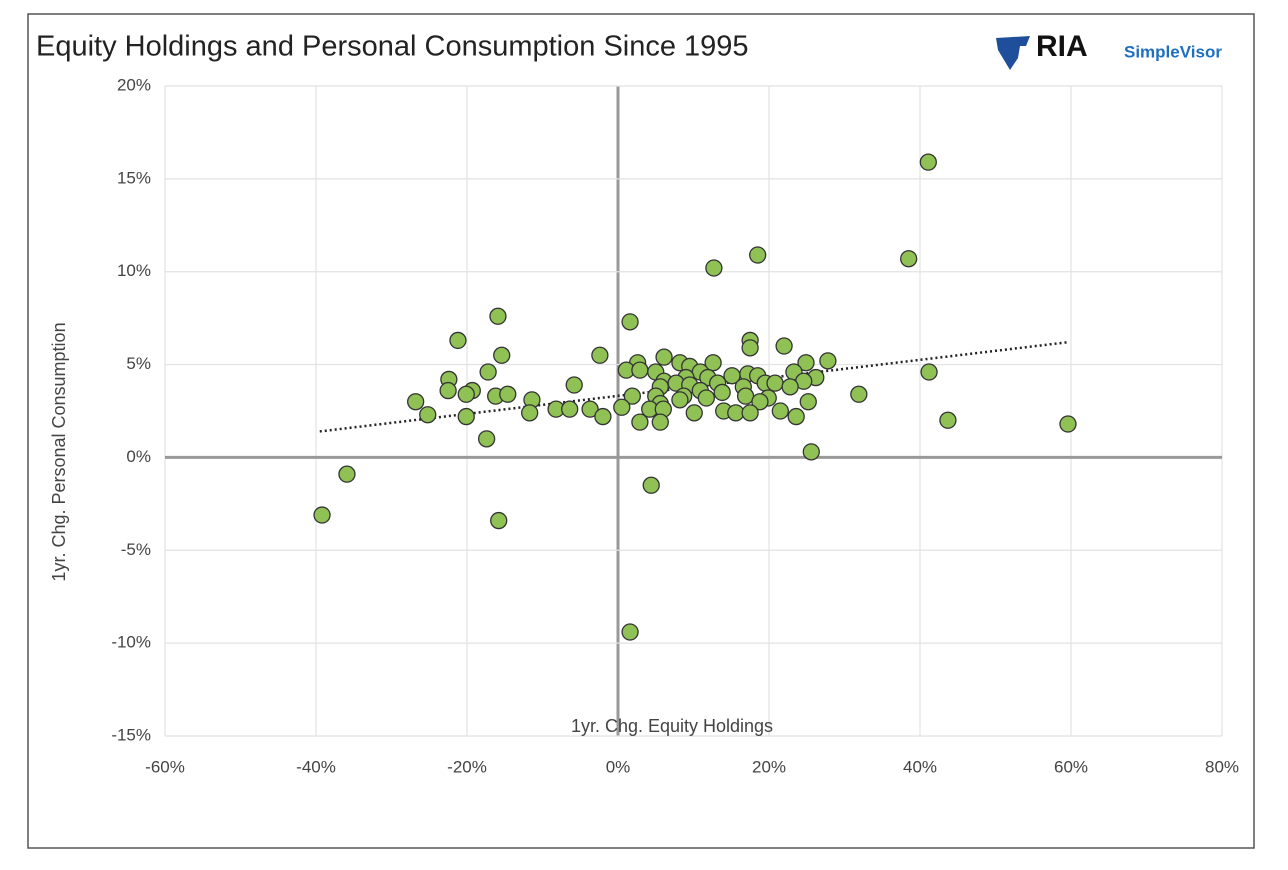 The width and height of the screenshot is (1288, 870). Describe the element at coordinates (920, 766) in the screenshot. I see `x-tick-label: 40%` at that location.